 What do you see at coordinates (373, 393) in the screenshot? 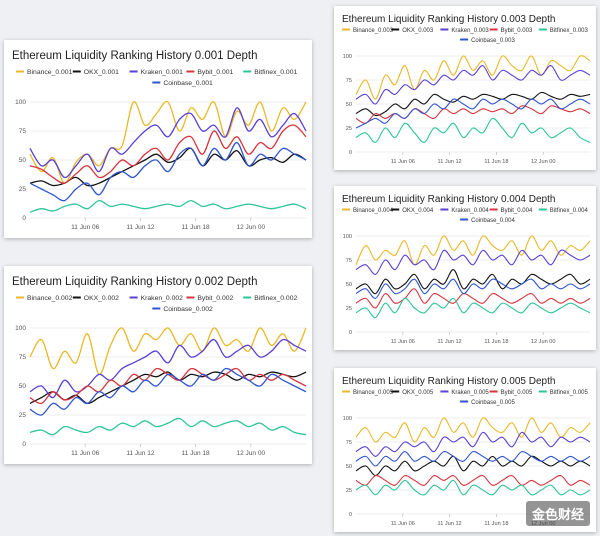
I see `legend-label: Binance_0.005` at bounding box center [373, 393].